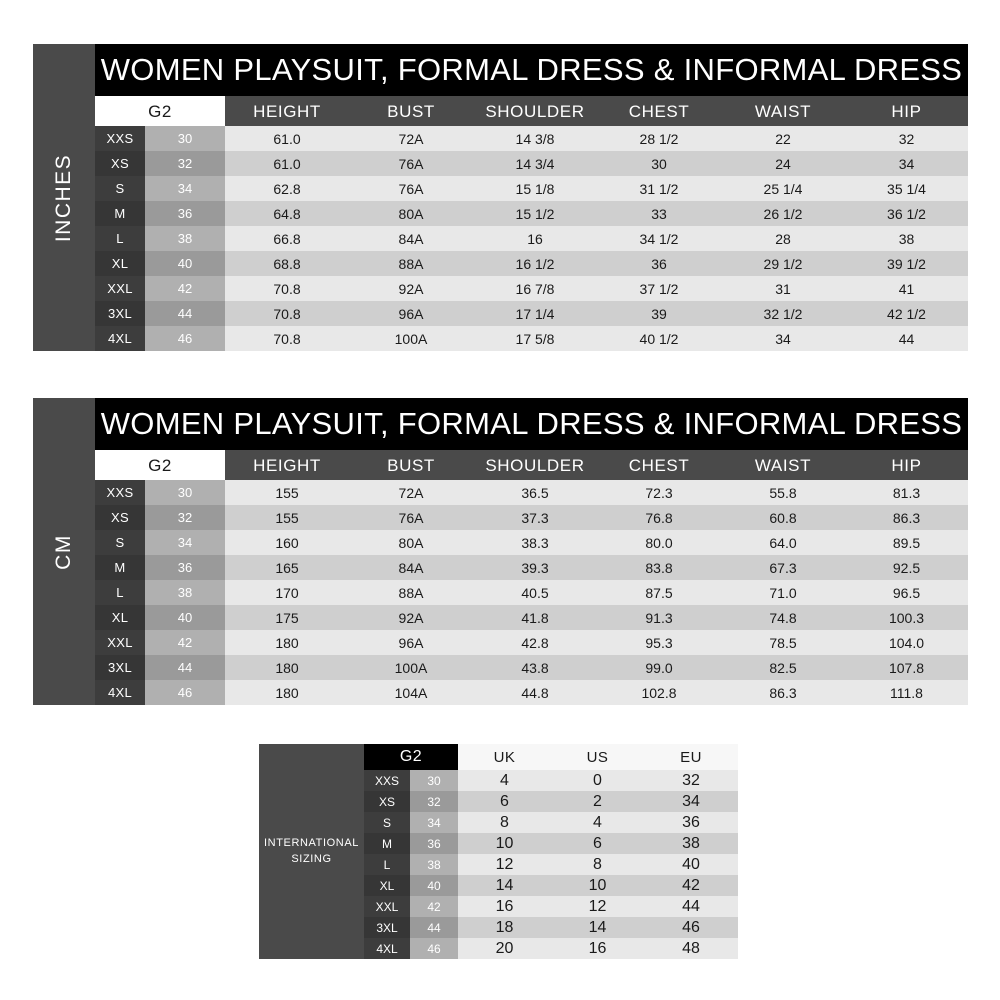  Describe the element at coordinates (535, 313) in the screenshot. I see `cell-measurement-value: 17 1/4` at that location.